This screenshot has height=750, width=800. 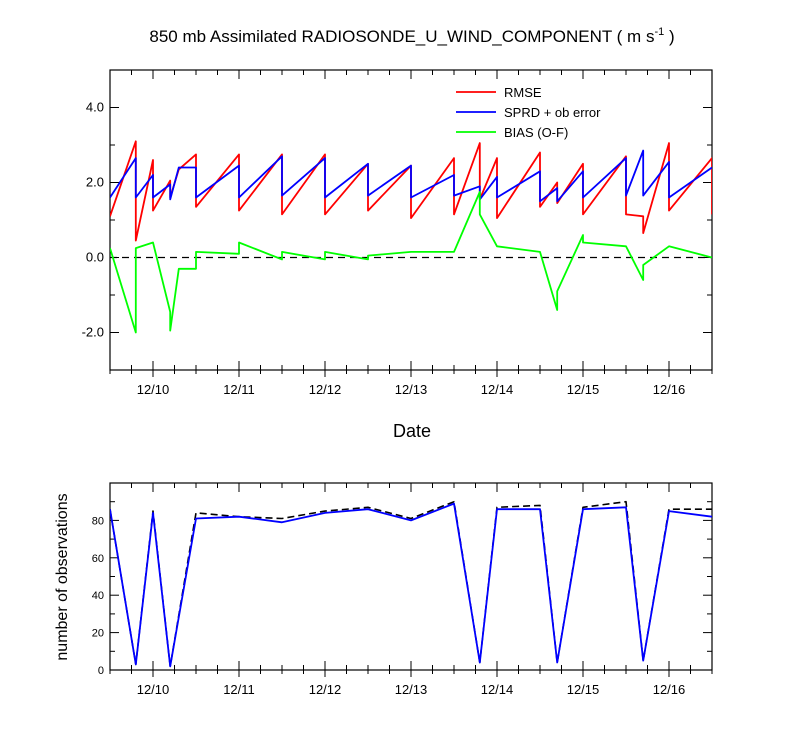 What do you see at coordinates (411, 176) in the screenshot?
I see `series-line-sprd-ob-error` at bounding box center [411, 176].